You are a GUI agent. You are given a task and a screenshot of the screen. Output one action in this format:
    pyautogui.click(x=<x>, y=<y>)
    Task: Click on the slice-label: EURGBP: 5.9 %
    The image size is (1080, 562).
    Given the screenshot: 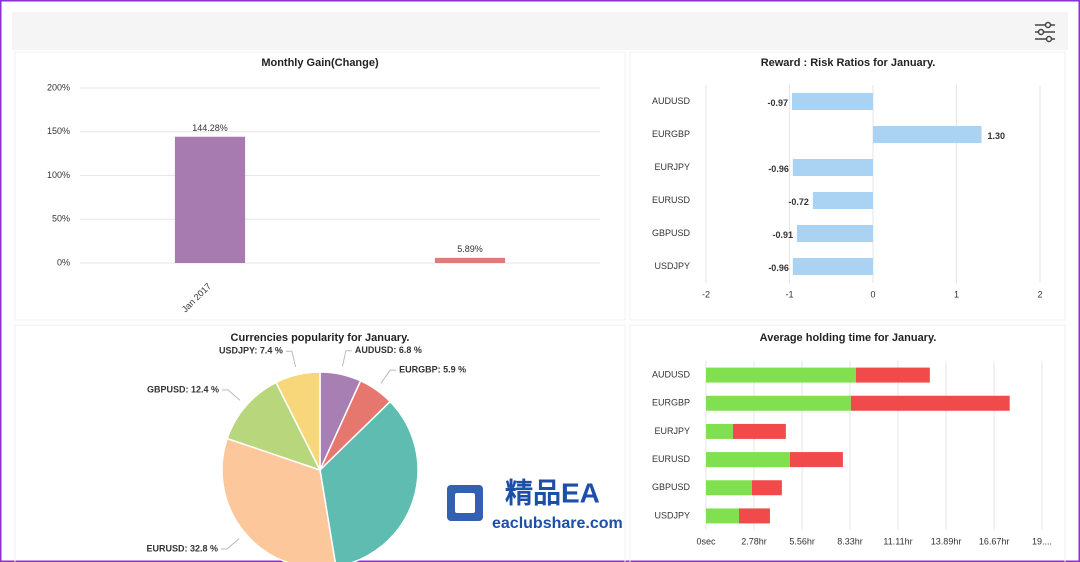 What is the action you would take?
    pyautogui.click(x=432, y=370)
    